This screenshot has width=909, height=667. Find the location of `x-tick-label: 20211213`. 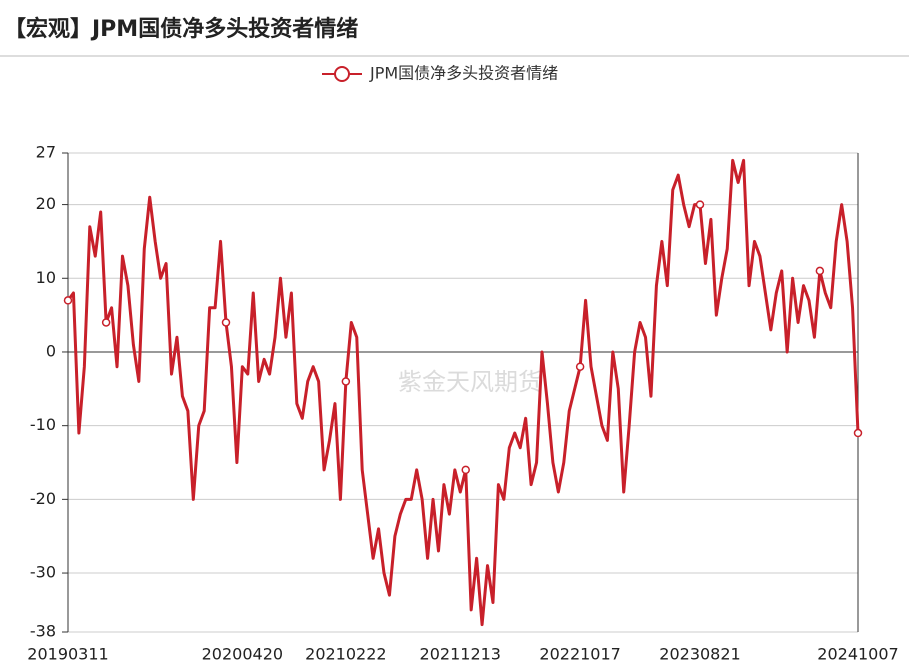

x-tick-label: 20211213 is located at coordinates (460, 654).